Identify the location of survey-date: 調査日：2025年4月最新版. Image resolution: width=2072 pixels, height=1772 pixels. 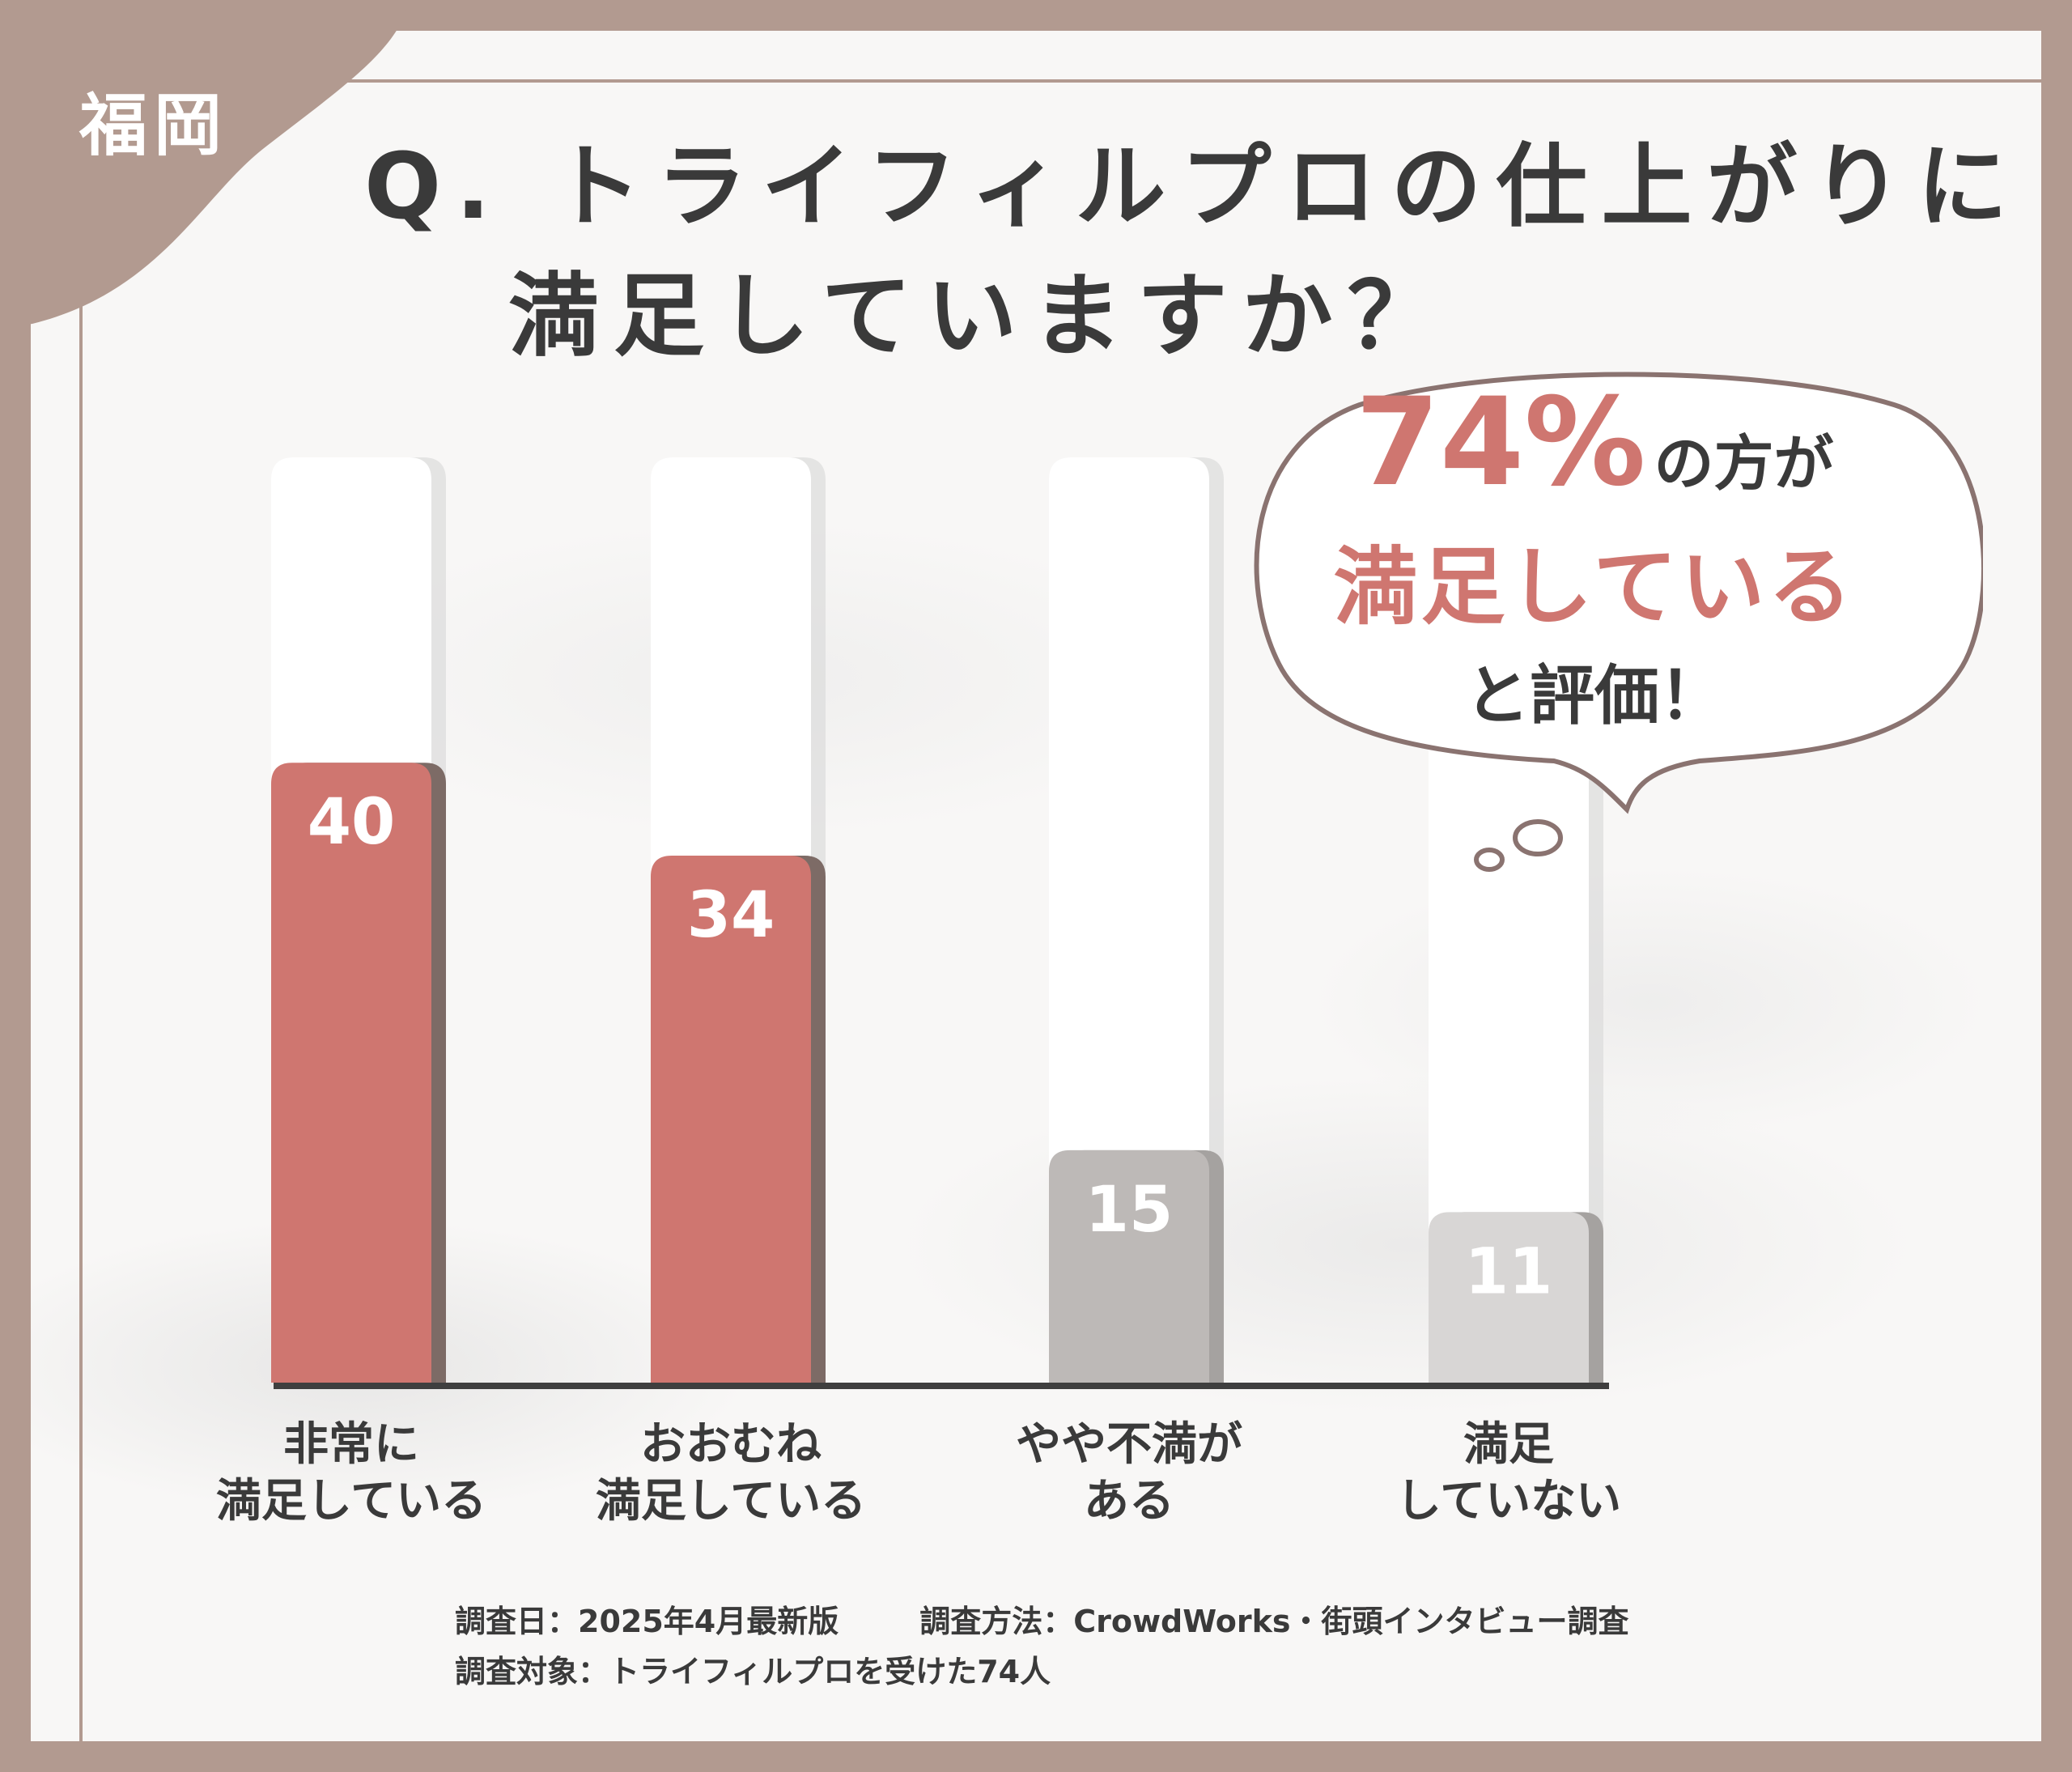
(647, 1622).